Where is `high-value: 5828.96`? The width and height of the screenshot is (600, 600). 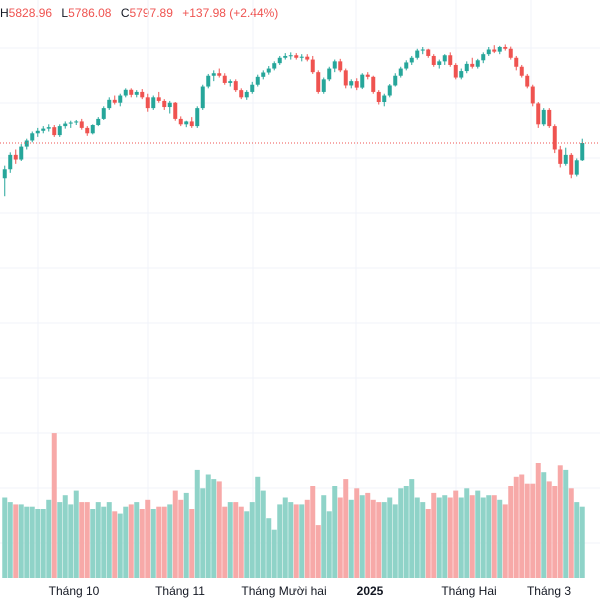
high-value: 5828.96 is located at coordinates (30, 13).